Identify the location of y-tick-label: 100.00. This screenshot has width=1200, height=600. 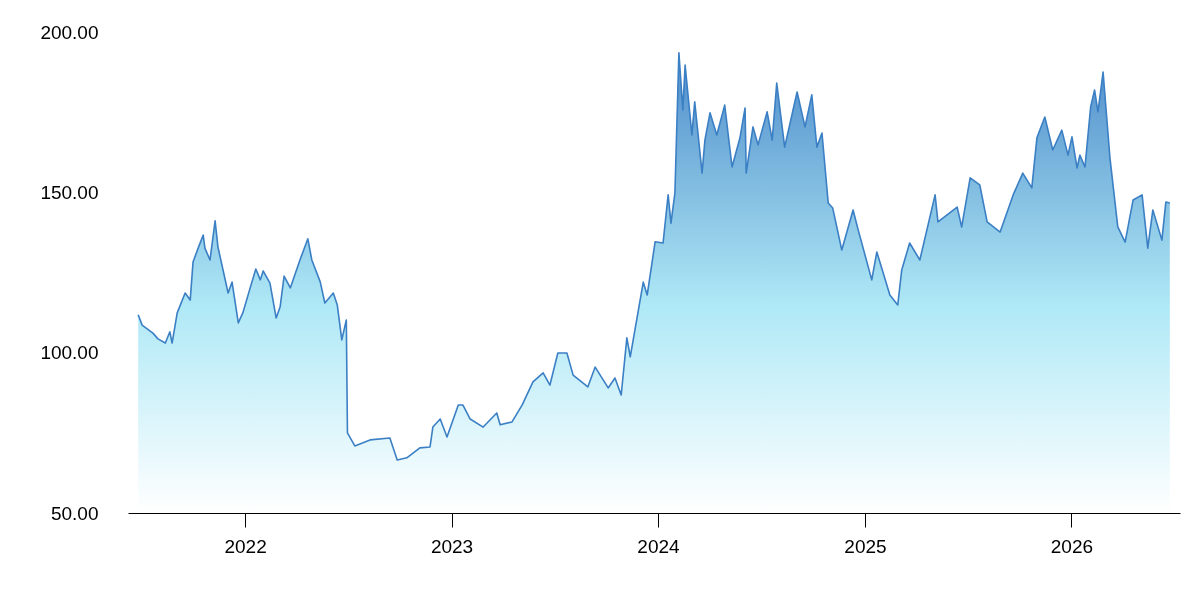
(69, 353).